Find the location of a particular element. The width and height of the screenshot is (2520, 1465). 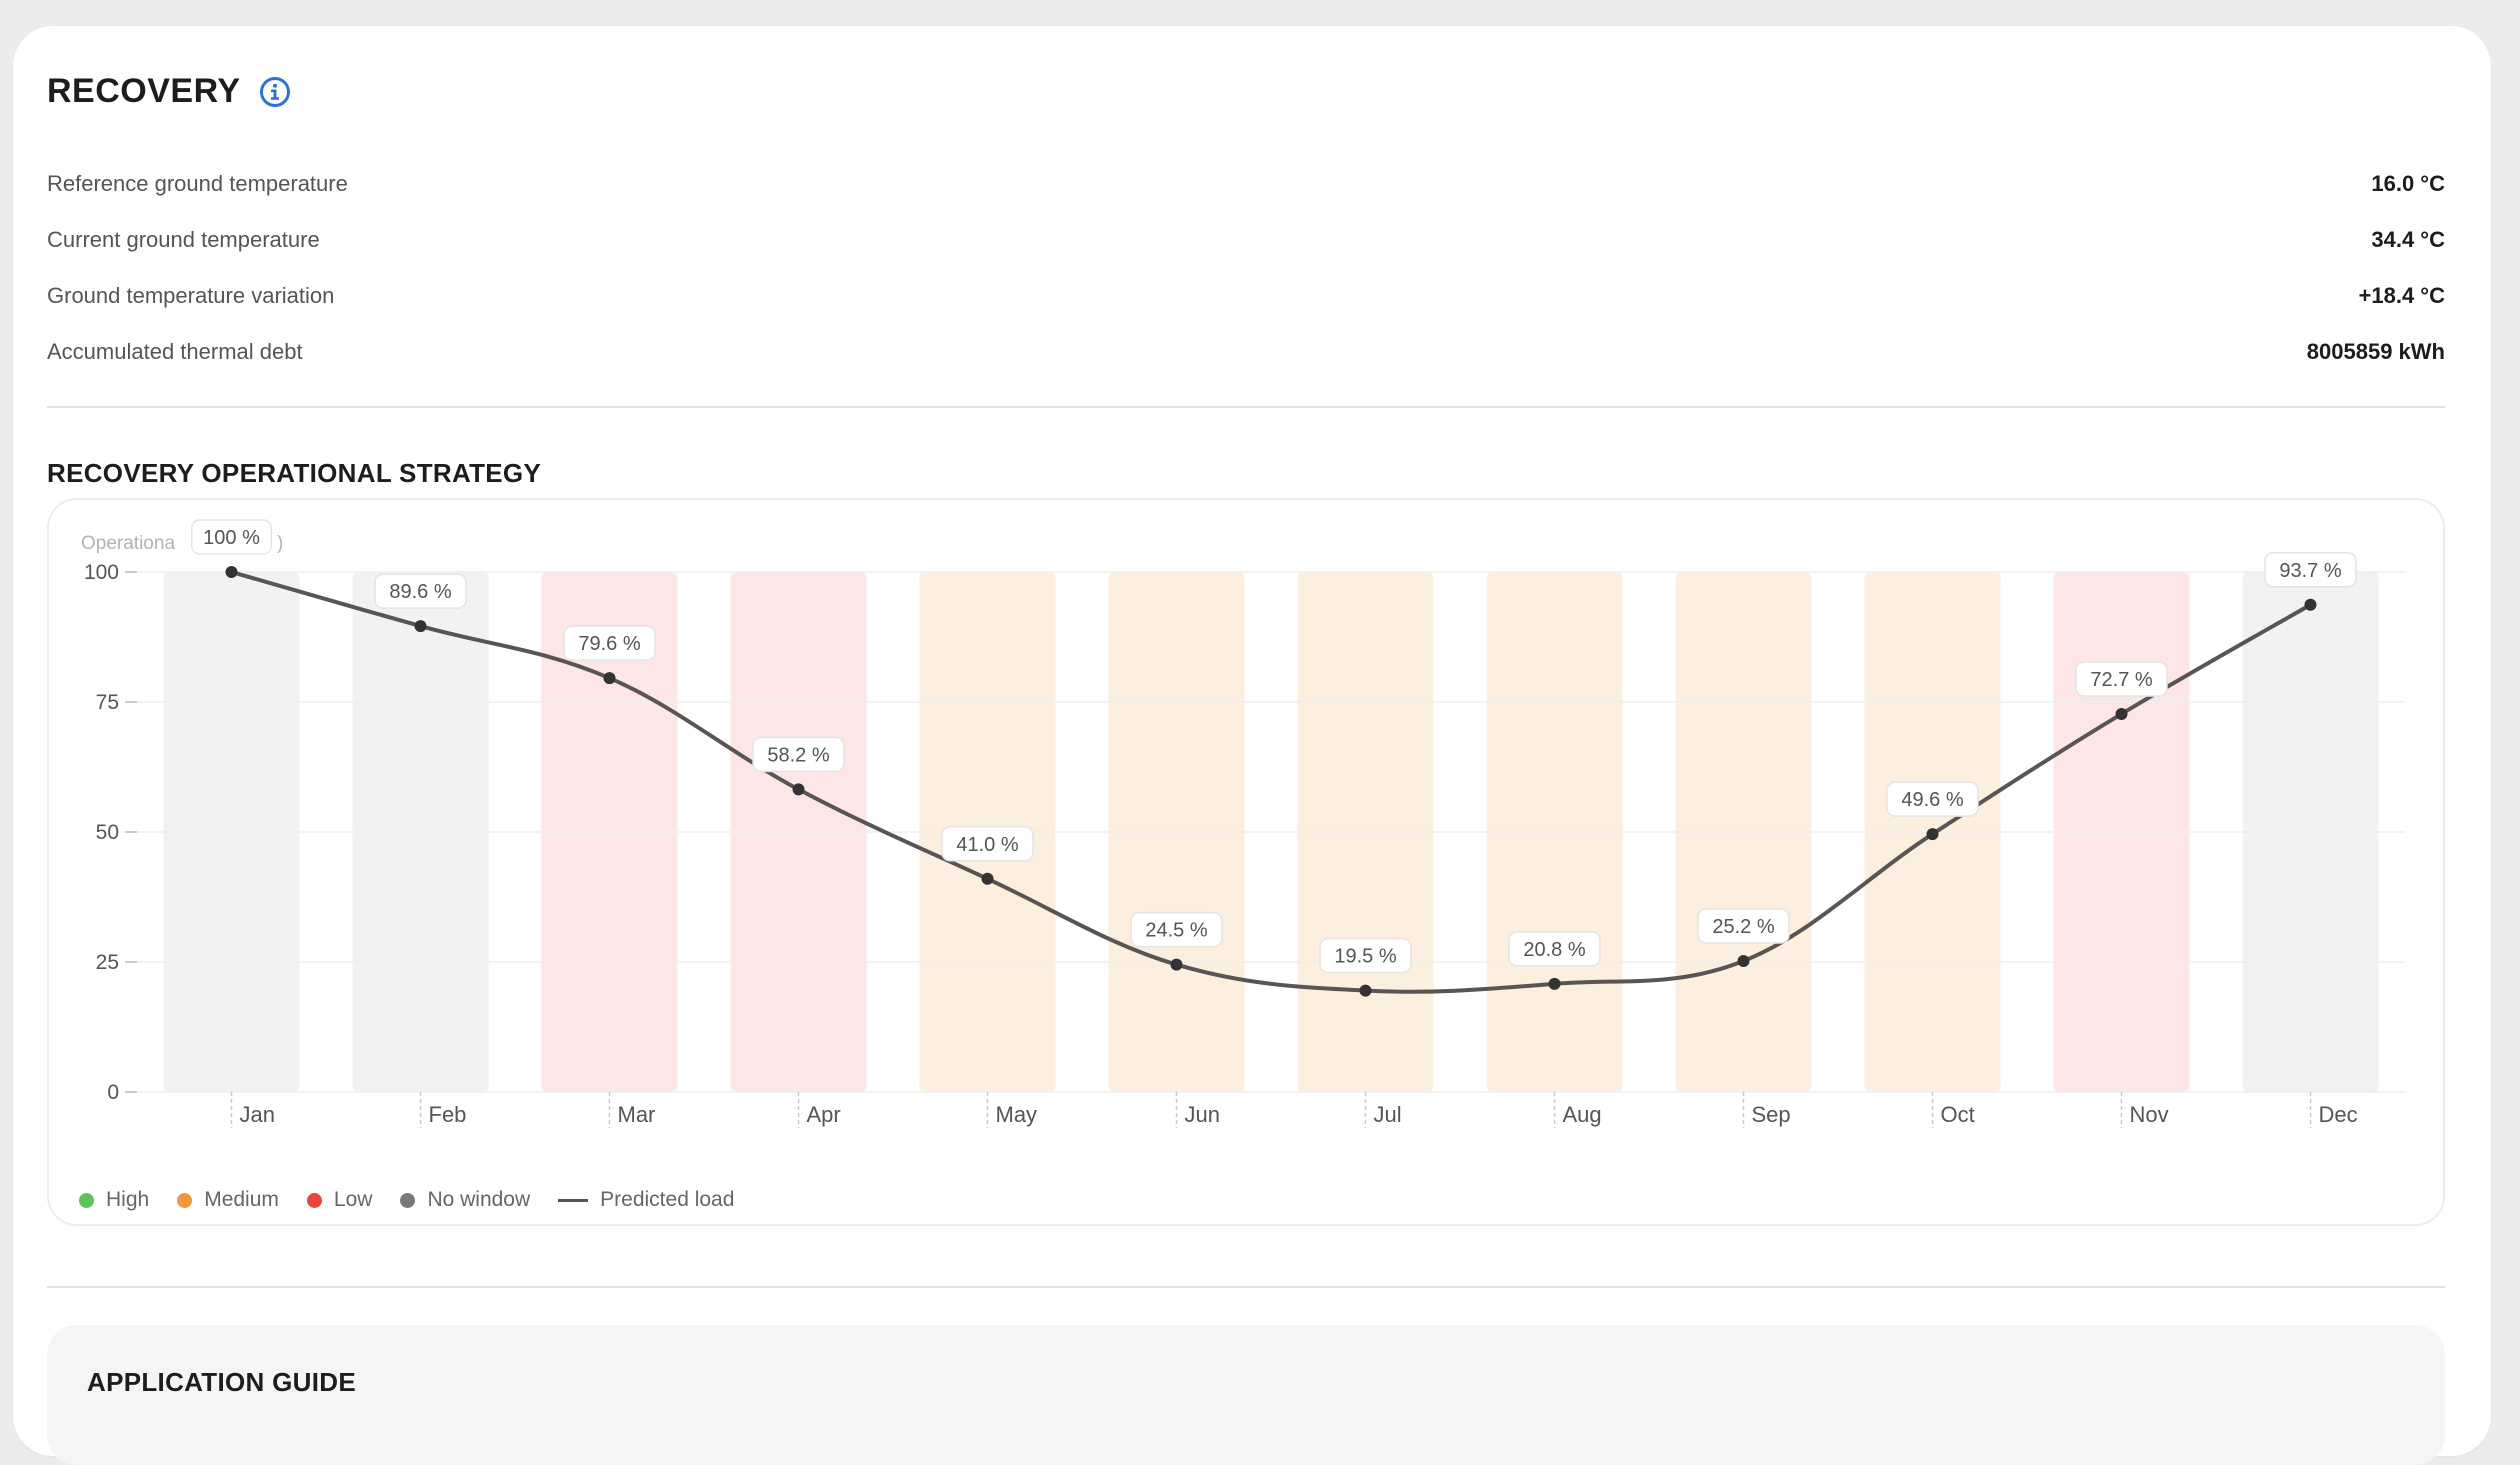

data-label: 72.7 % is located at coordinates (2121, 680).